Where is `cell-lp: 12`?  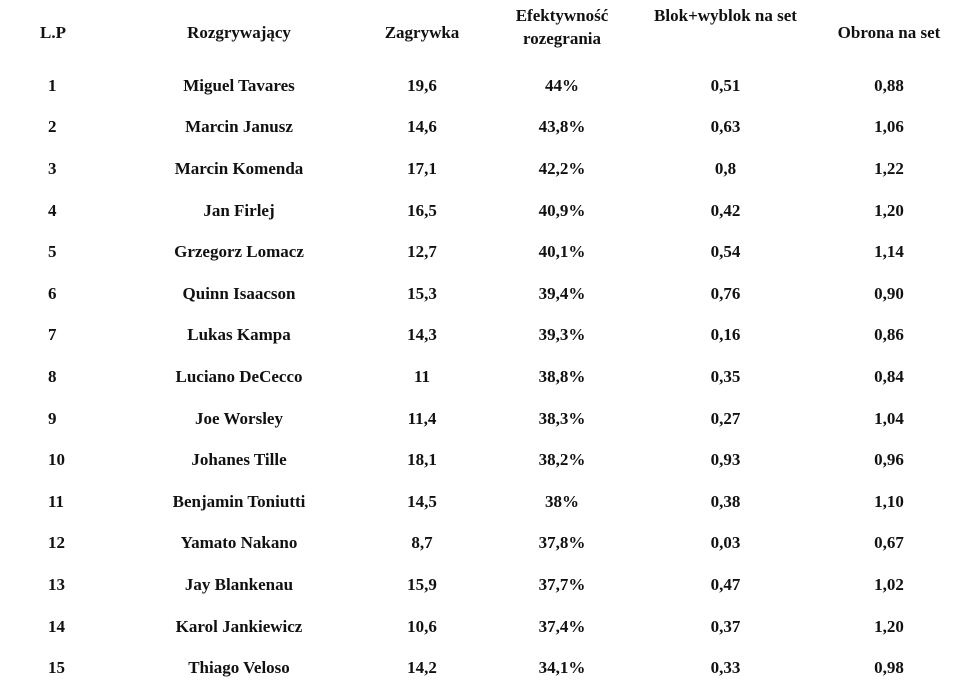
cell-lp: 12 is located at coordinates (56, 543).